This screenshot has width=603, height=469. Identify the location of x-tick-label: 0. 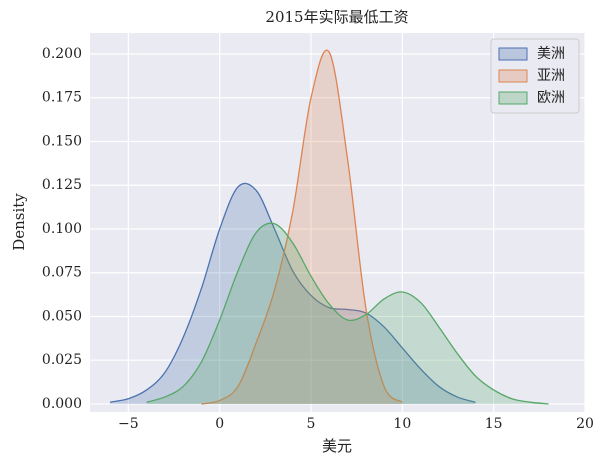
(219, 424).